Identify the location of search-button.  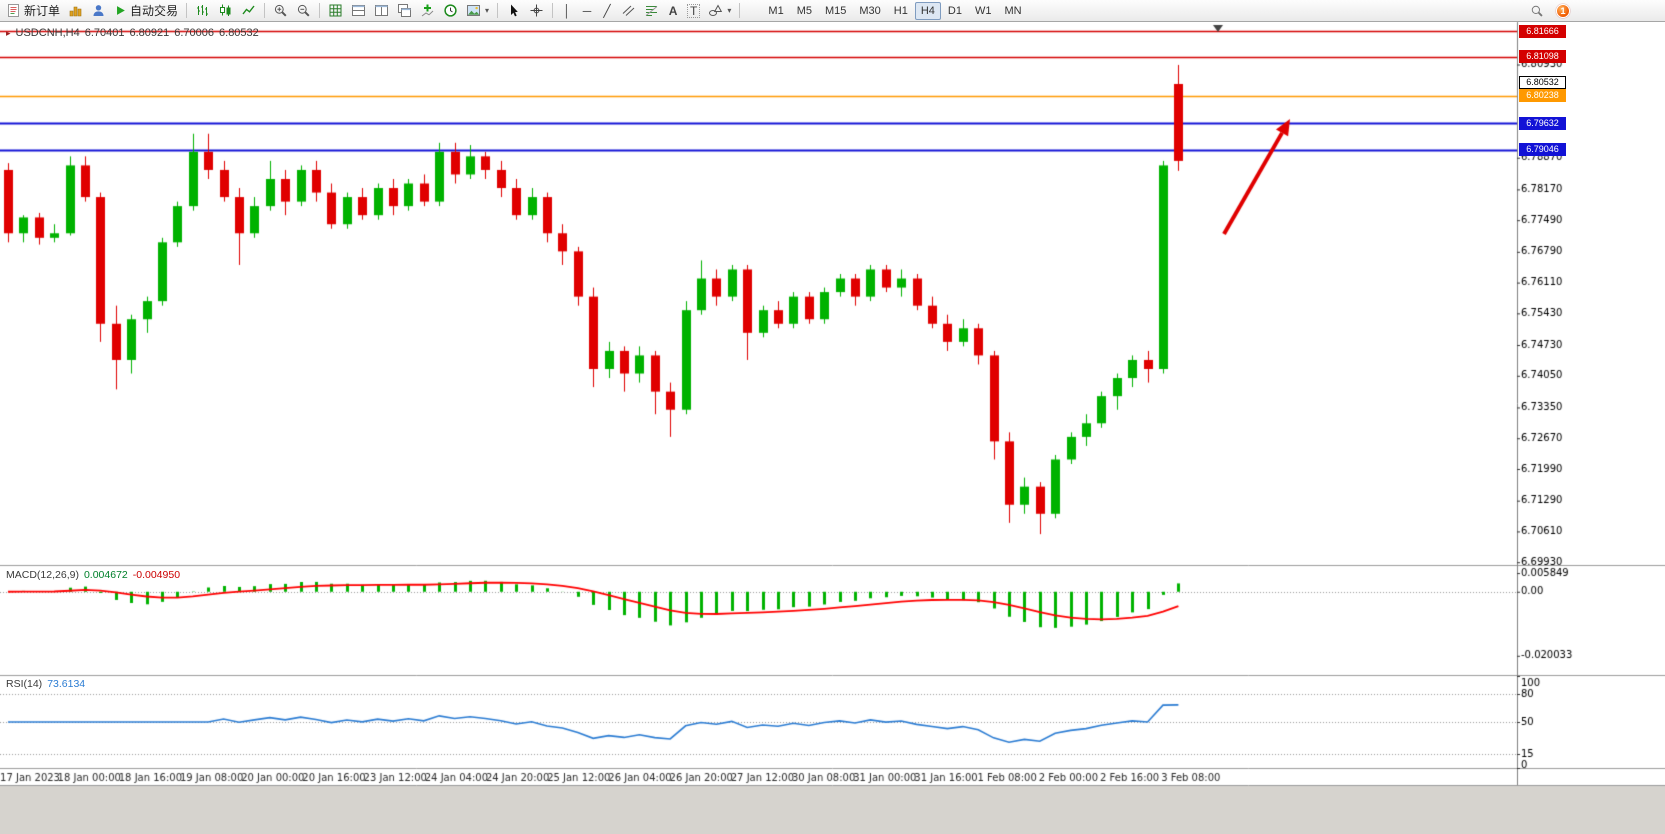
(1537, 11).